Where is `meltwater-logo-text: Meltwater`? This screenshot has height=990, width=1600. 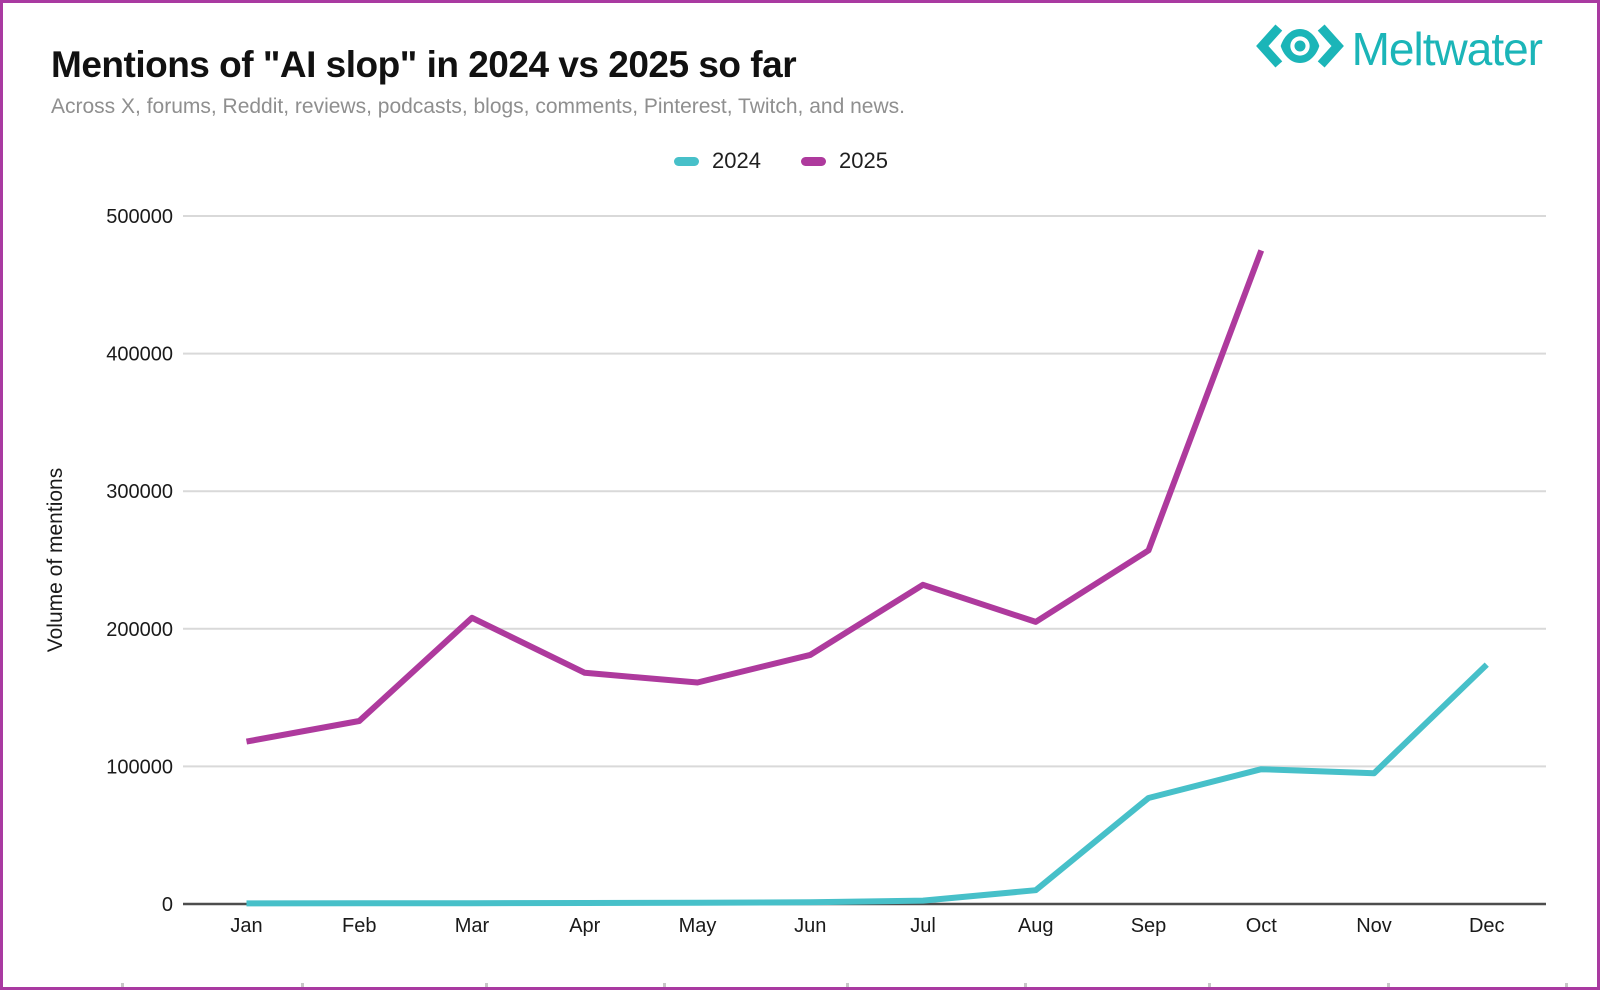 meltwater-logo-text: Meltwater is located at coordinates (1447, 48).